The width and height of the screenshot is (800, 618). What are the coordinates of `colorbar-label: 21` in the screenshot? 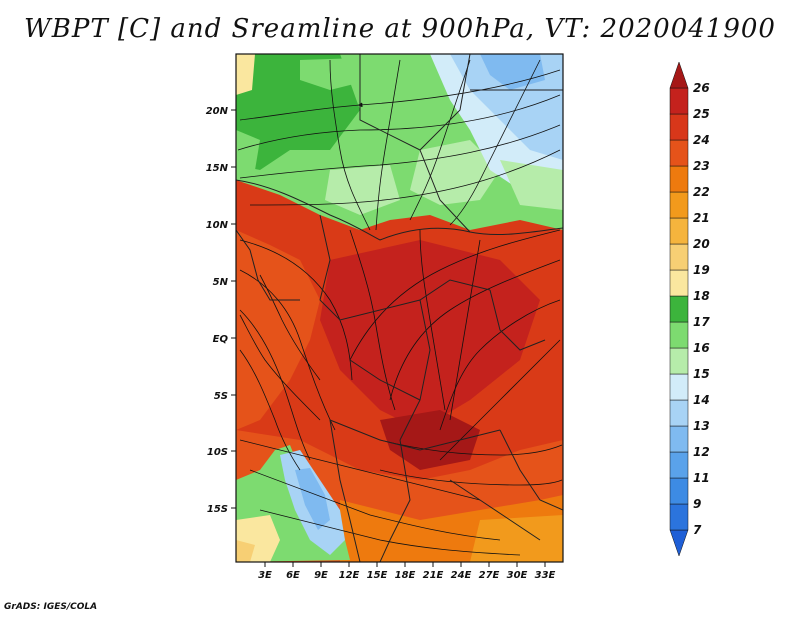 It's located at (701, 218).